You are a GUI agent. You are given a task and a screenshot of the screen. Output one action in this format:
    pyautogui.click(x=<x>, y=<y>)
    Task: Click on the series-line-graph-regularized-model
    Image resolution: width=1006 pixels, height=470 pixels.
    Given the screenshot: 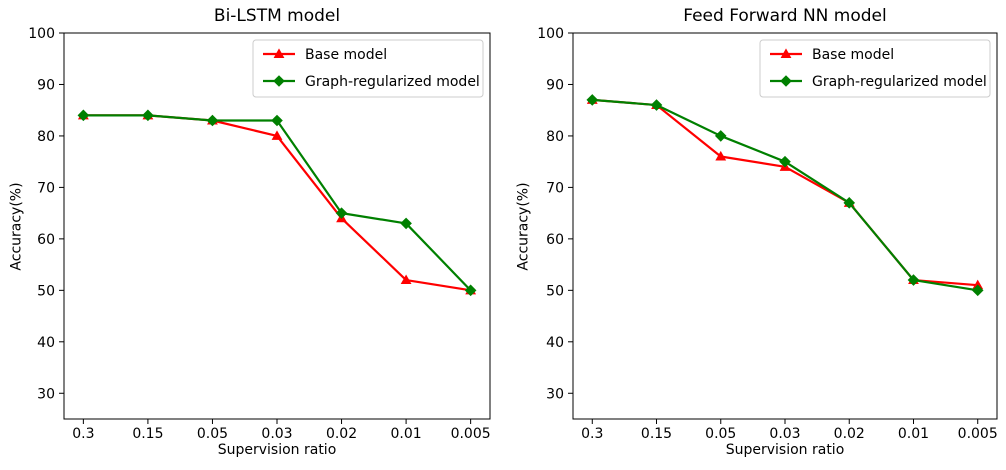 What is the action you would take?
    pyautogui.click(x=277, y=203)
    